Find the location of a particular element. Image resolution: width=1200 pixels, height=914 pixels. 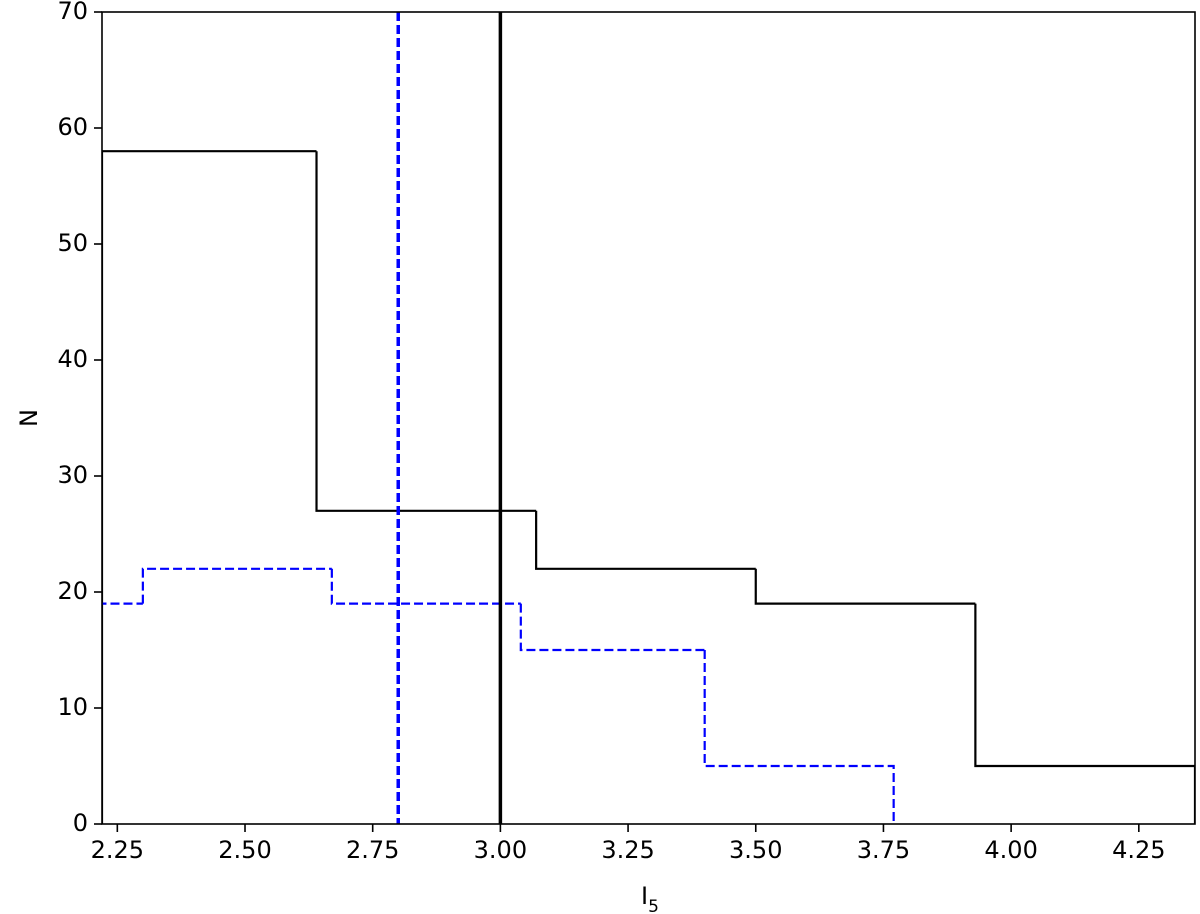

x-tick-label: 2.25 is located at coordinates (117, 850).